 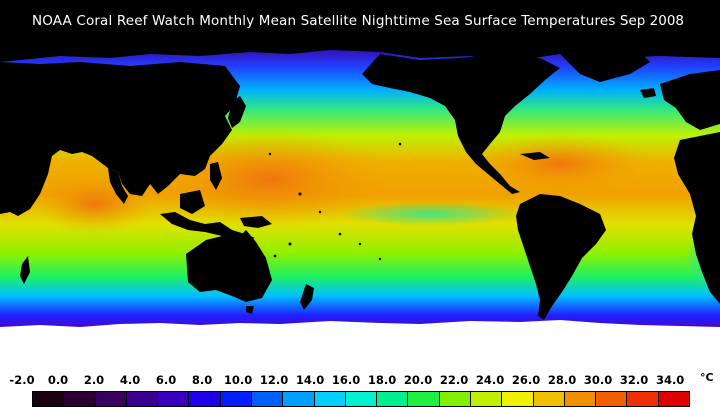 What do you see at coordinates (120, 139) in the screenshot?
I see `eurasia-africa` at bounding box center [120, 139].